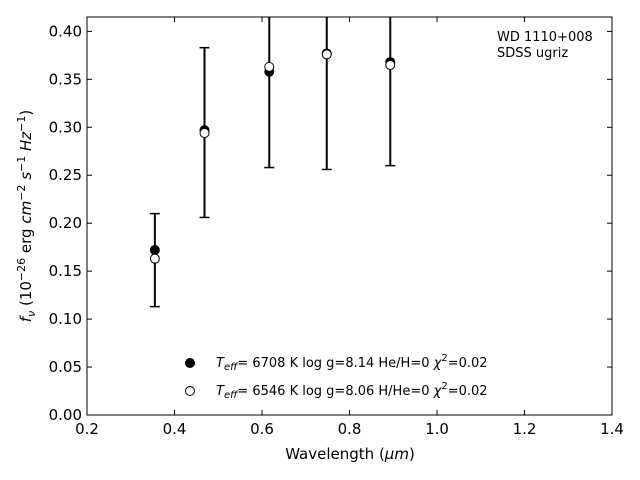 Image resolution: width=640 pixels, height=480 pixels. I want to click on legend-teff-sub-2: eff, so click(231, 395).